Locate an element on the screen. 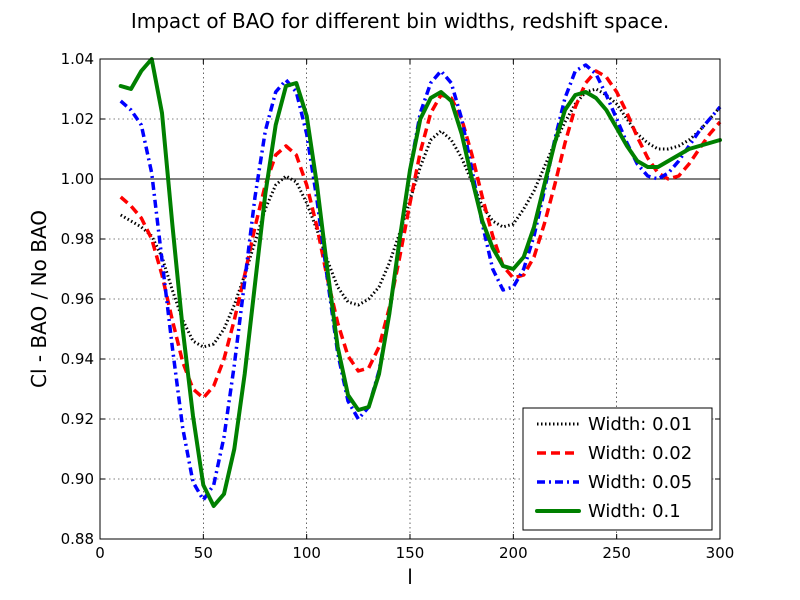 The height and width of the screenshot is (600, 800). y-axis-label: Cl - BAO / No BAO is located at coordinates (39, 299).